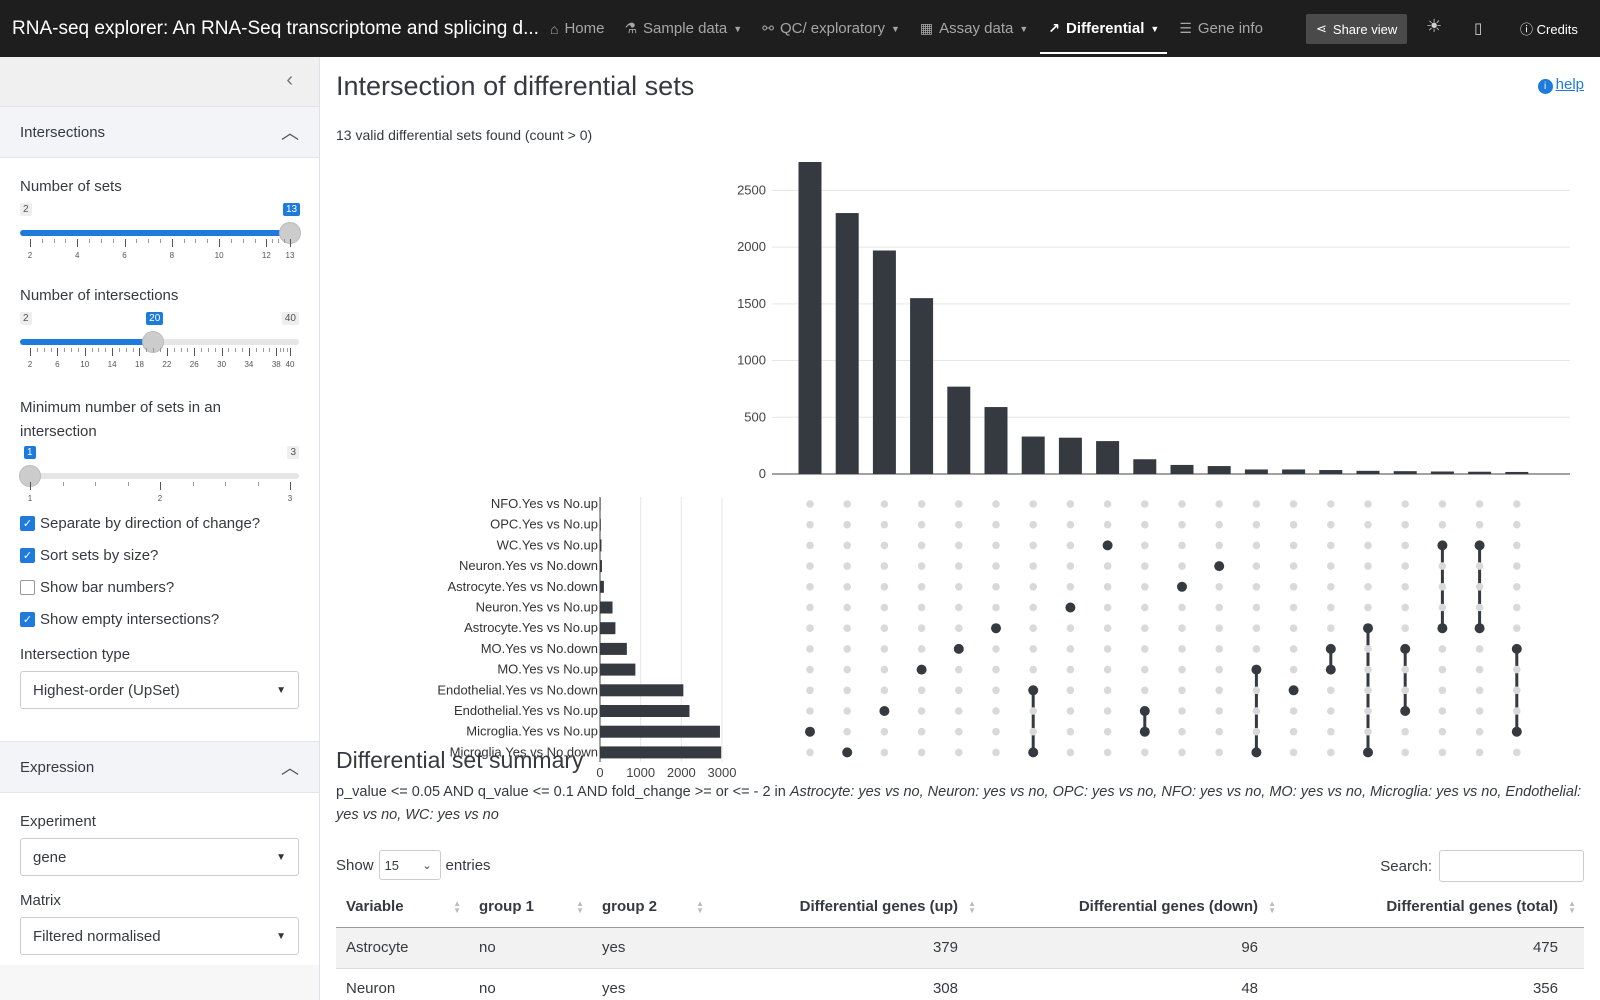 This screenshot has width=1600, height=1000. What do you see at coordinates (577, 28) in the screenshot?
I see `nav-home: ⌂ Home` at bounding box center [577, 28].